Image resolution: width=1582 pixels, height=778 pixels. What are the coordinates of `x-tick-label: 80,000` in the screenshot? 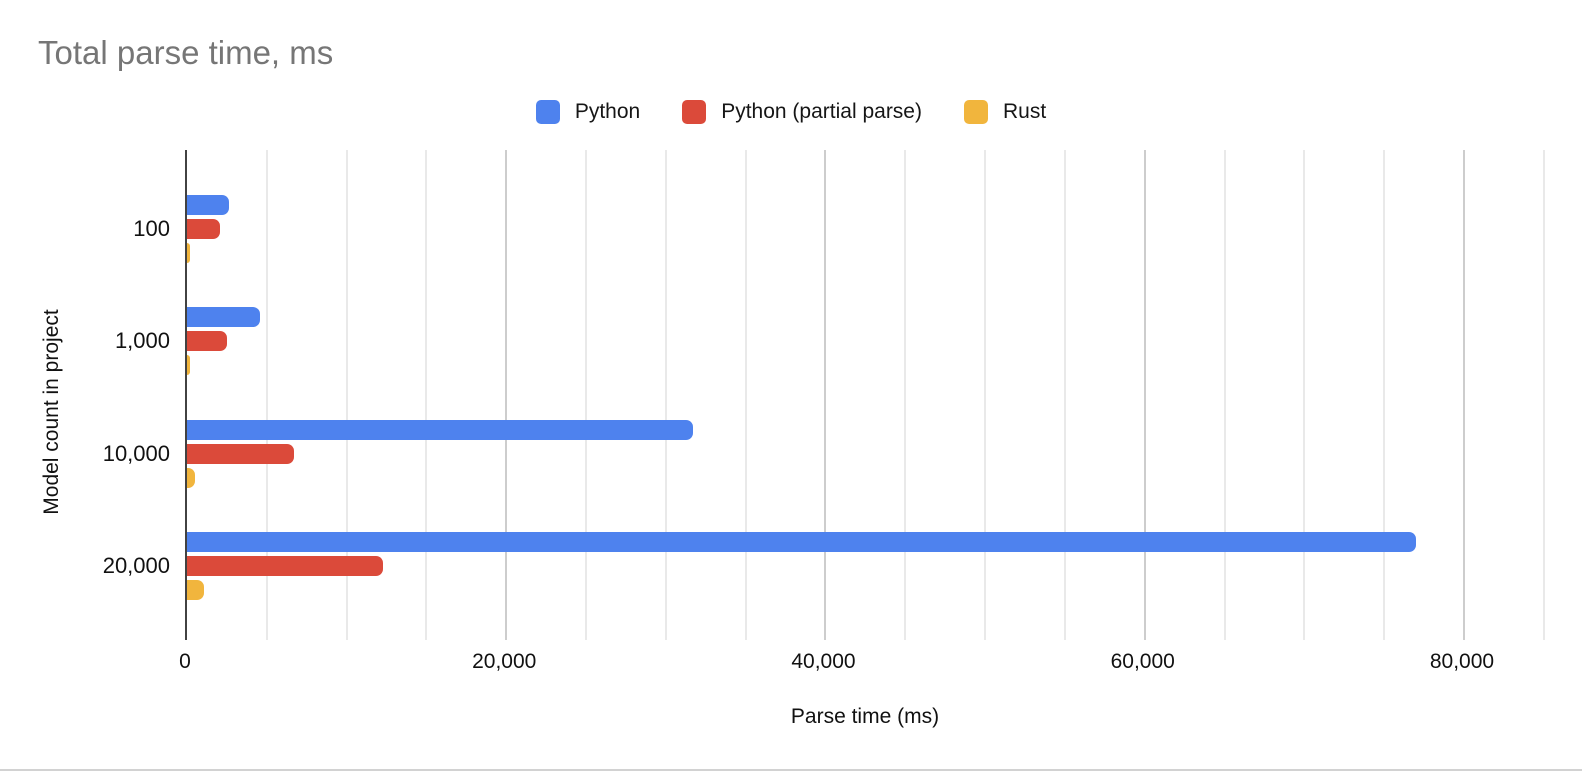 It's located at (1462, 661).